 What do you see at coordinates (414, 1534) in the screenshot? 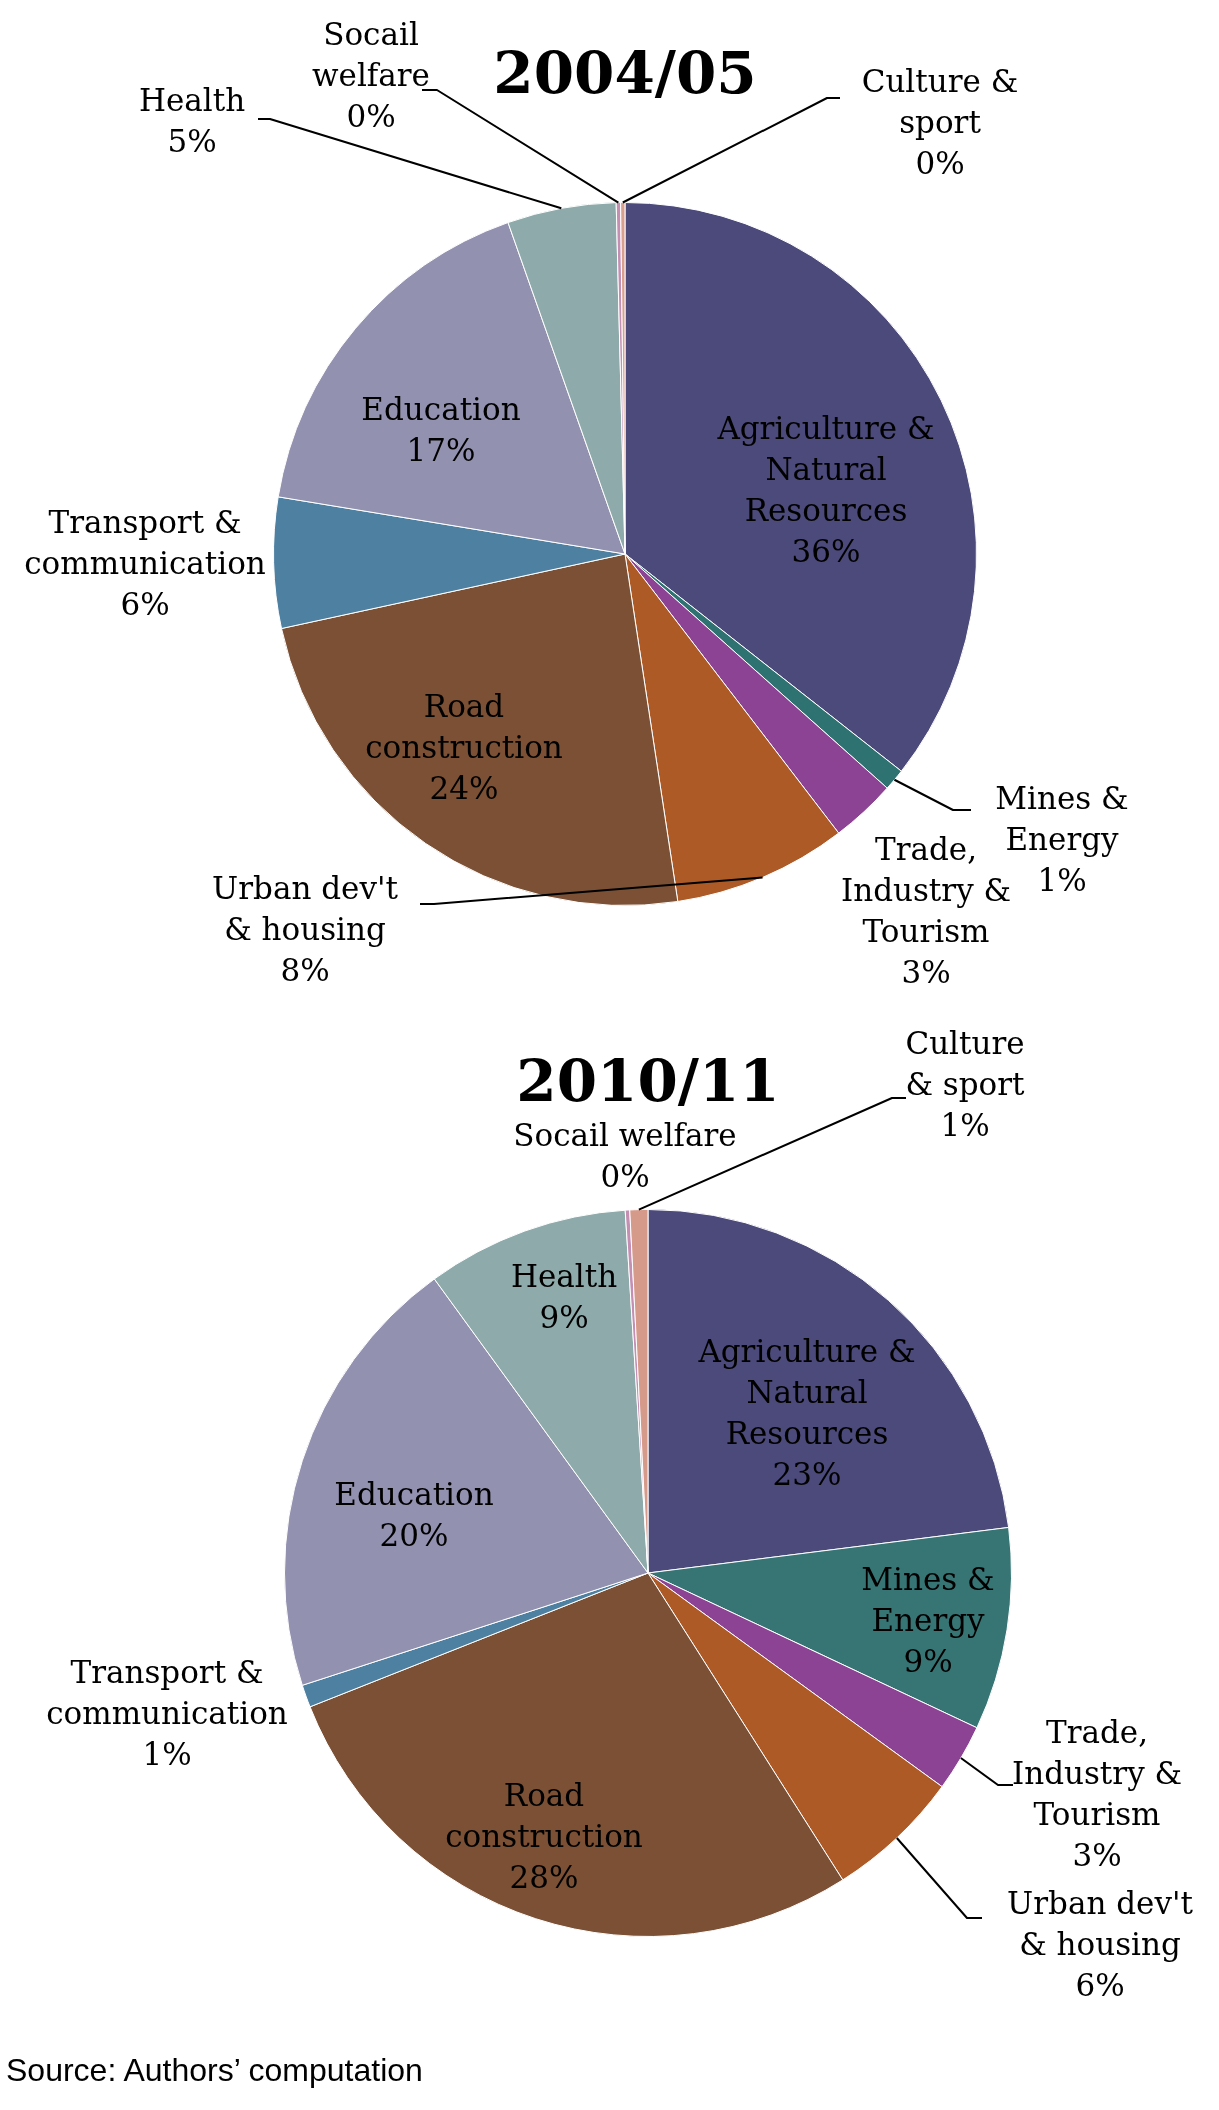
I see `data-label: 20%` at bounding box center [414, 1534].